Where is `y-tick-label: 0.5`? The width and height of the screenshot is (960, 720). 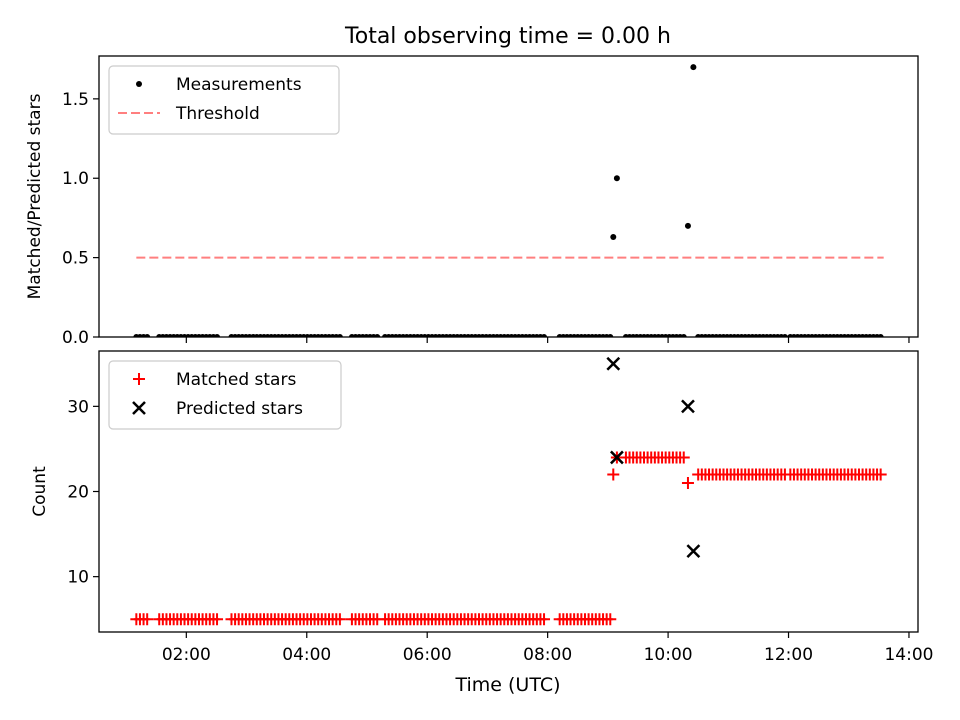
y-tick-label: 0.5 is located at coordinates (75, 259).